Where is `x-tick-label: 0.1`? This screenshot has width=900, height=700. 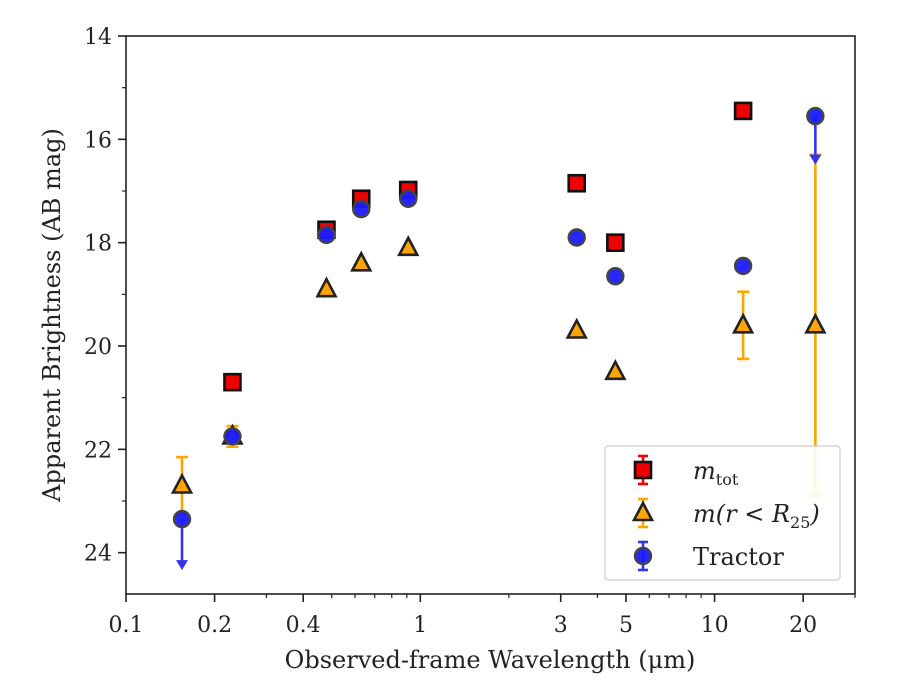
x-tick-label: 0.1 is located at coordinates (126, 625).